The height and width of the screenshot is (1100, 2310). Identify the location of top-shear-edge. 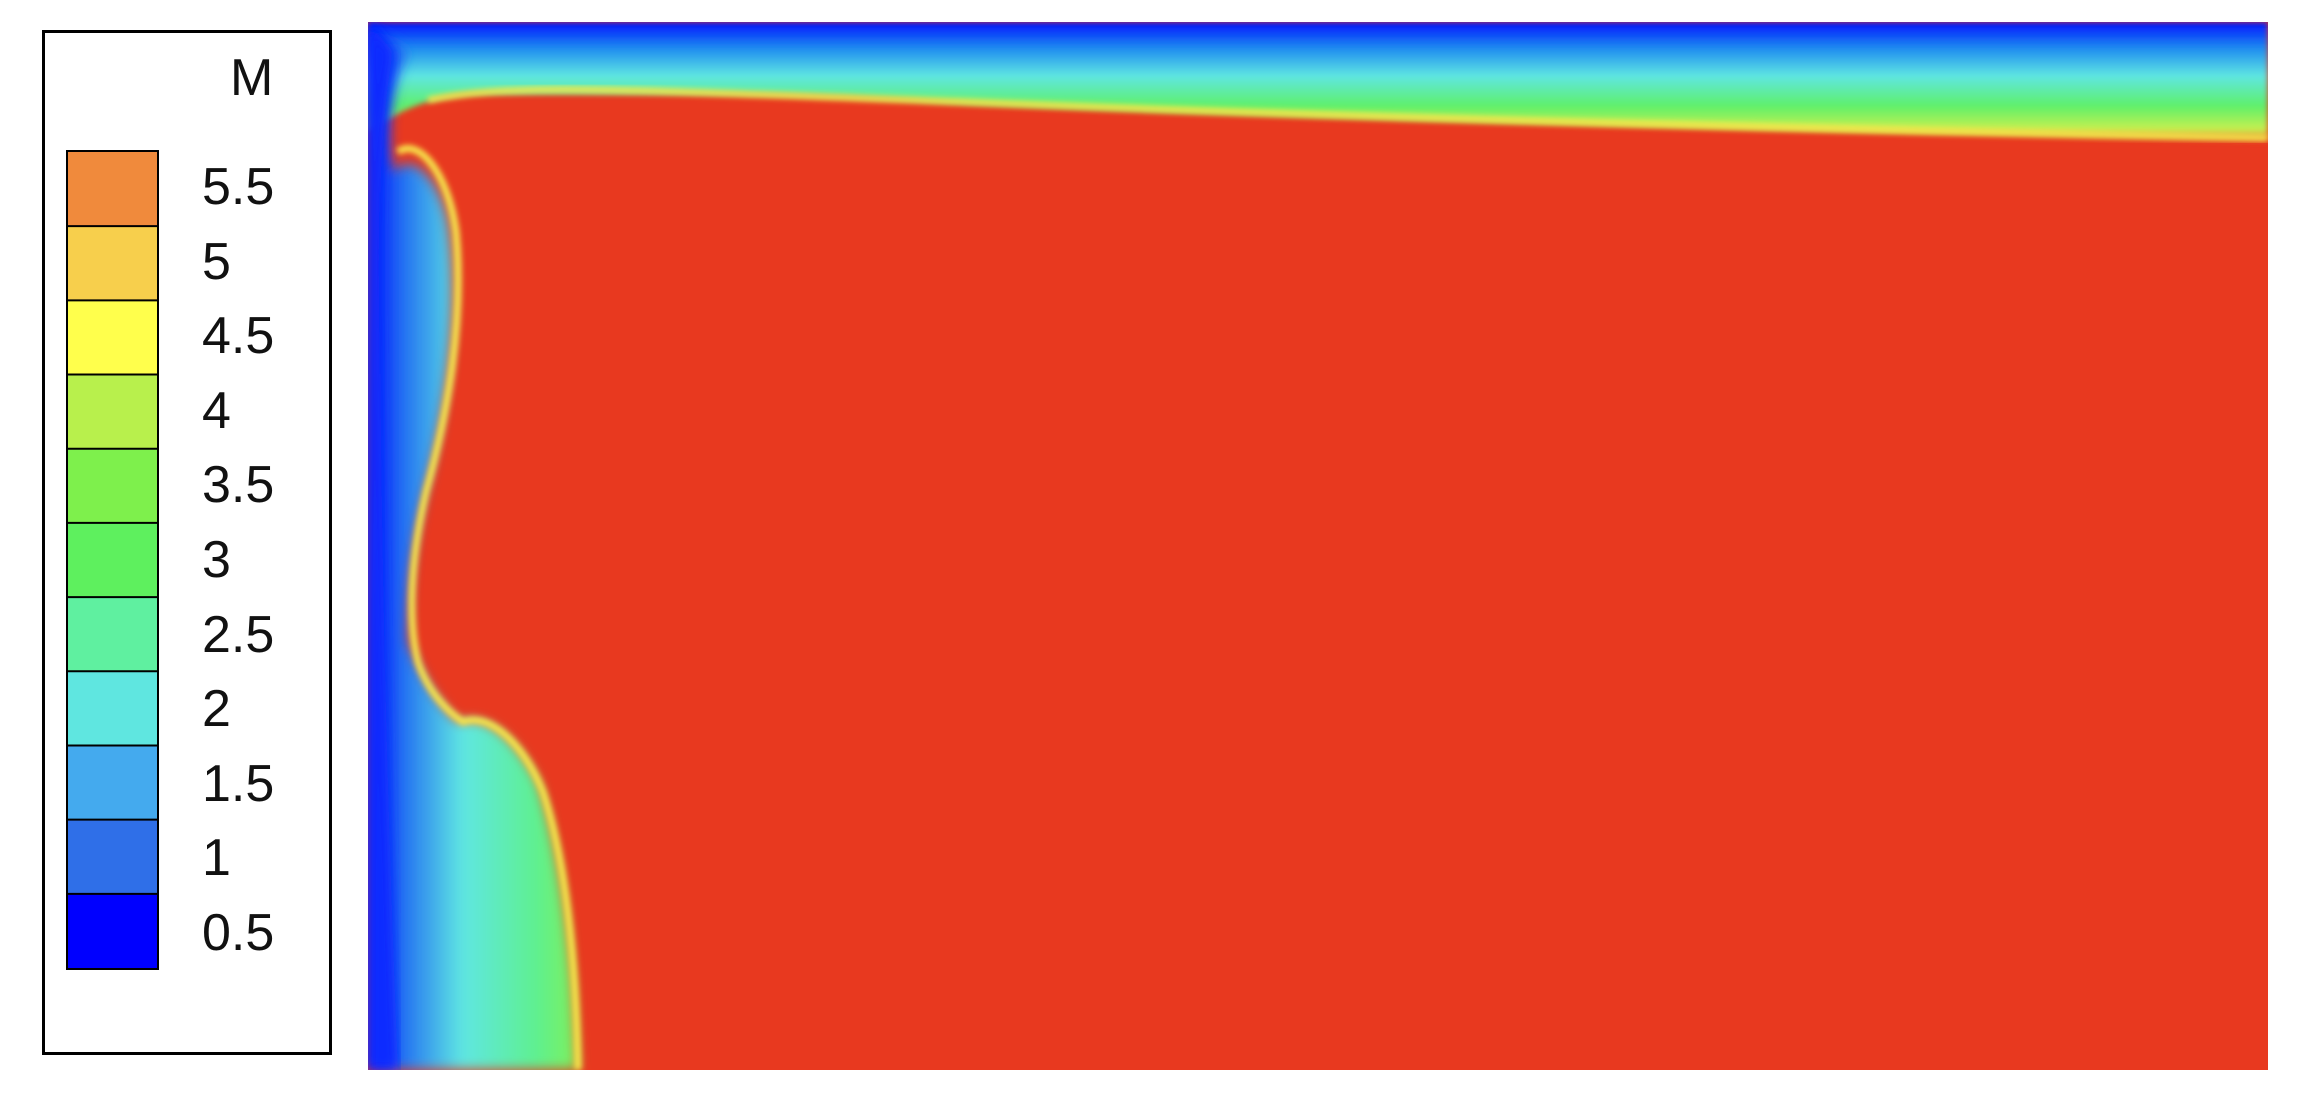
(1347, 113).